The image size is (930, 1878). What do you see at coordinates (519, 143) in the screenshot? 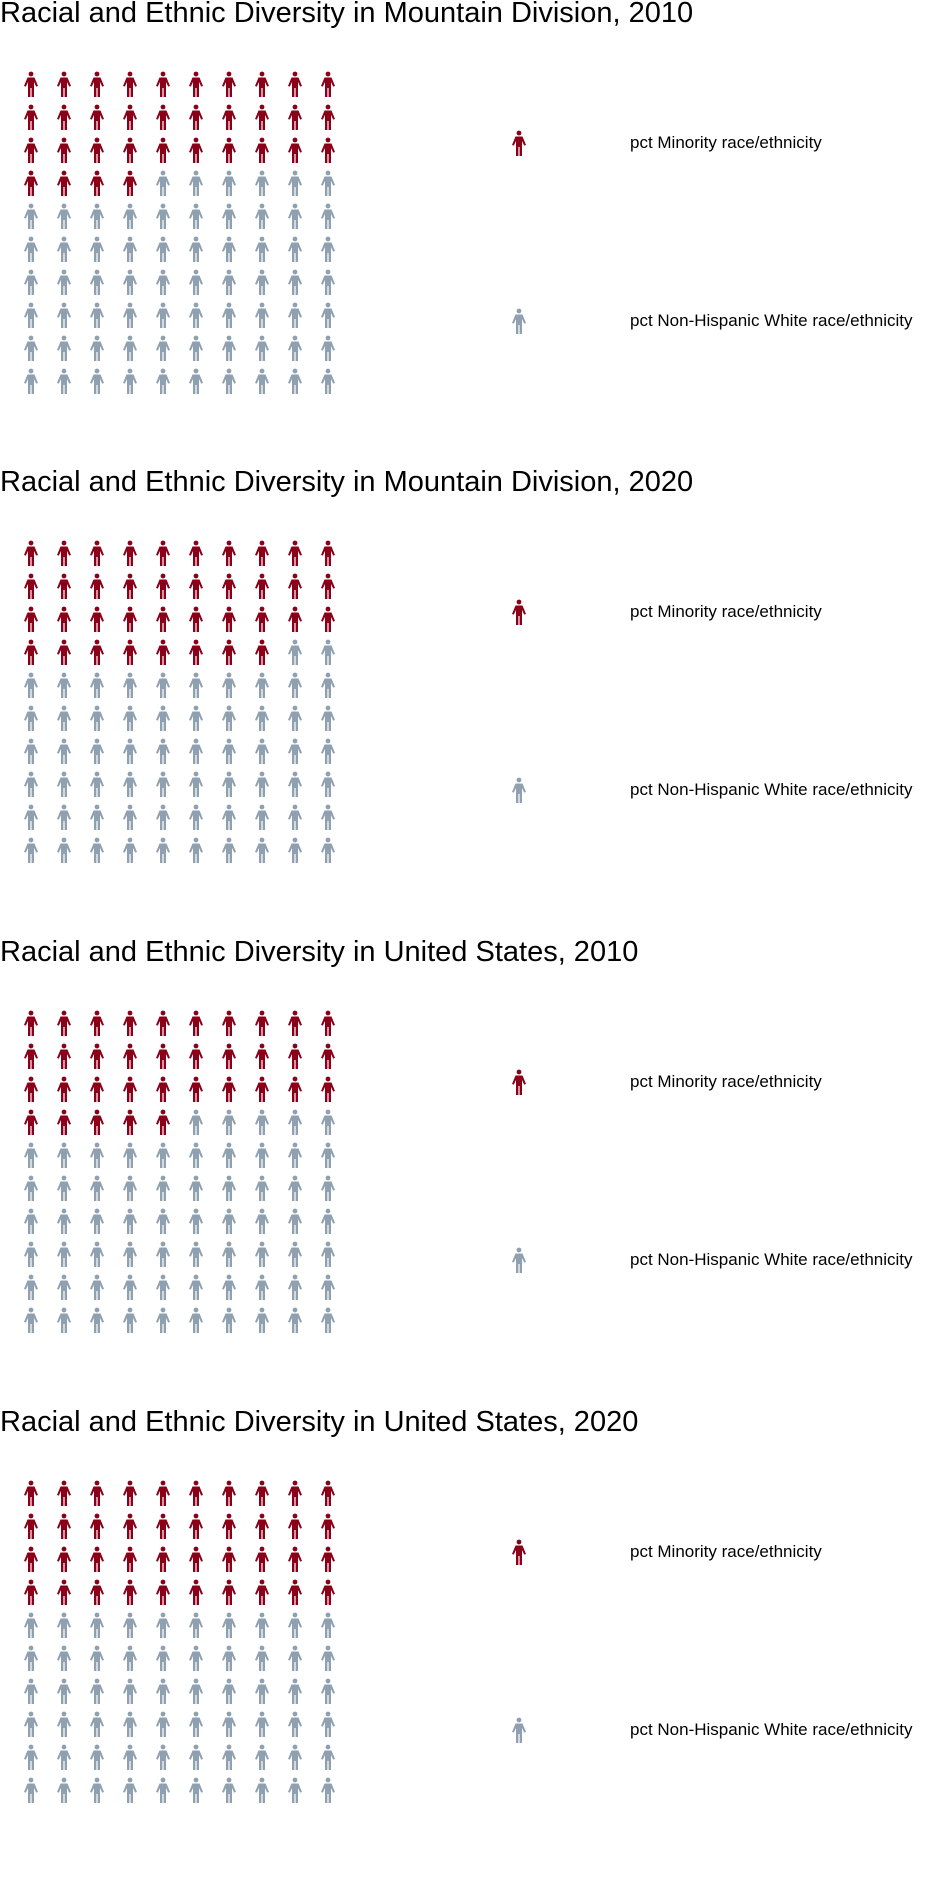
I see `legend-person-icon-minority` at bounding box center [519, 143].